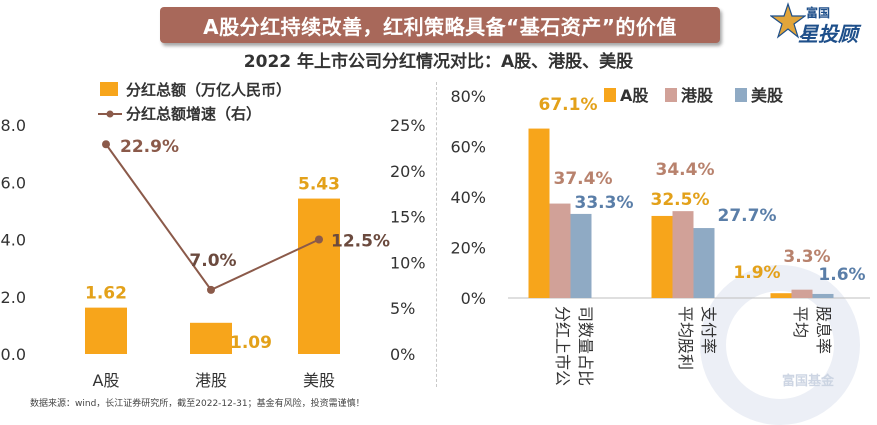  Describe the element at coordinates (319, 185) in the screenshot. I see `bar-data-label: 5.43` at that location.